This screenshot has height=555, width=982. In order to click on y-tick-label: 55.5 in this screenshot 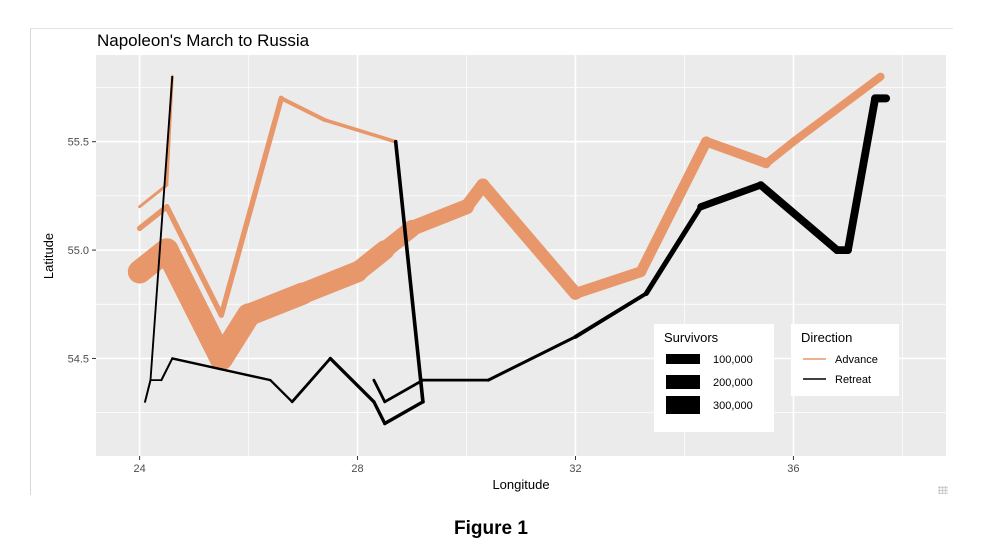, I will do `click(78, 143)`.